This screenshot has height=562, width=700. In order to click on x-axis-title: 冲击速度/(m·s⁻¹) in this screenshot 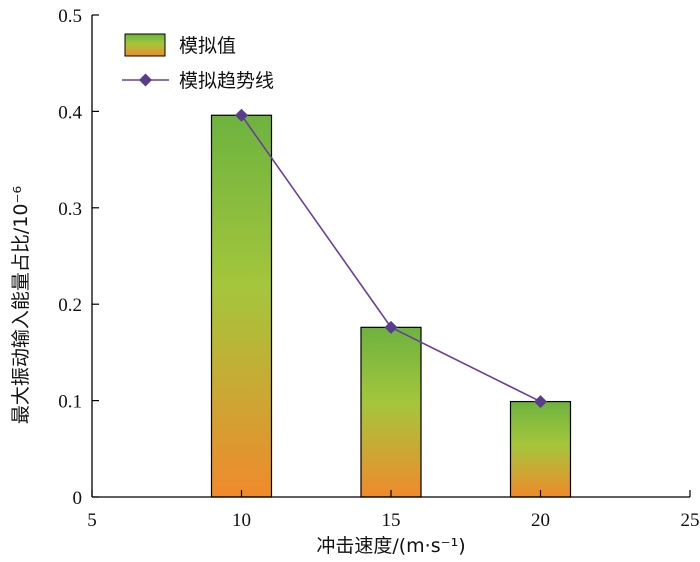, I will do `click(390, 546)`.